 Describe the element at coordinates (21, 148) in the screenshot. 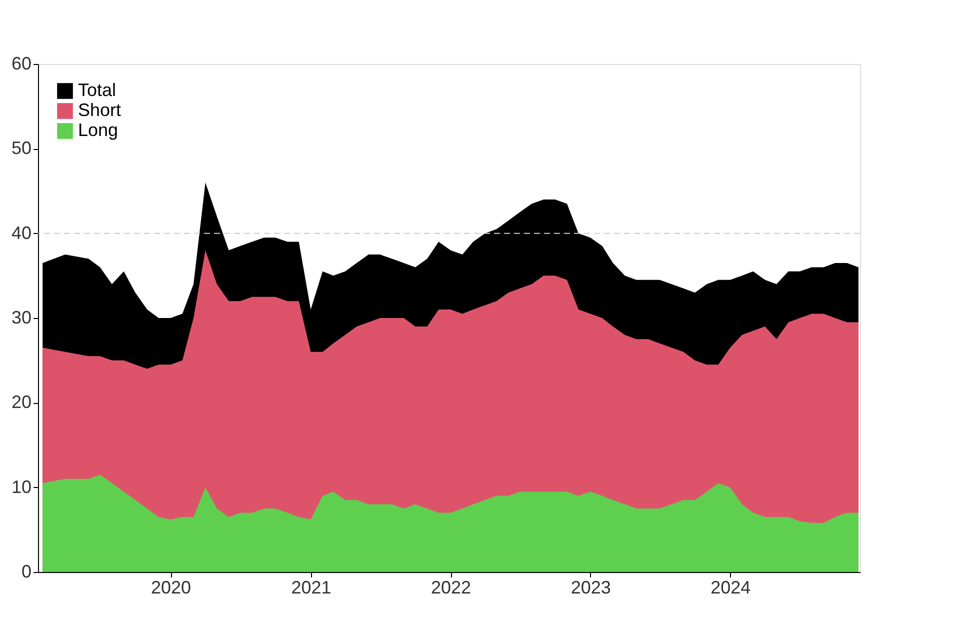

I see `y-tick-label: 50` at that location.